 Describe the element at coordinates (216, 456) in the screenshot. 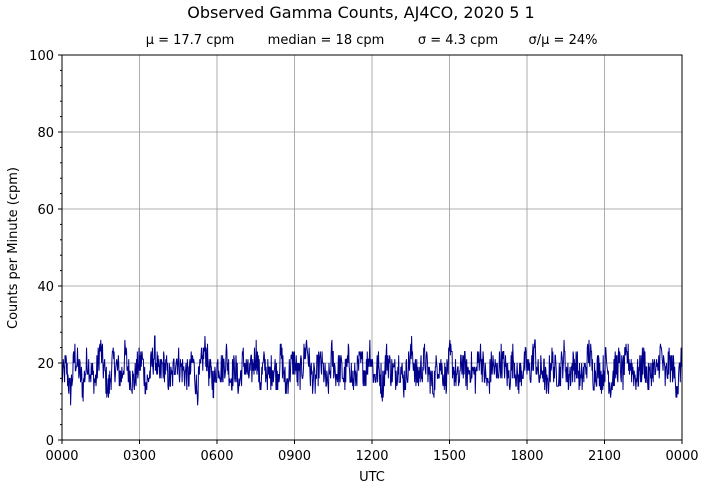

I see `x-tick-label: 0600` at that location.